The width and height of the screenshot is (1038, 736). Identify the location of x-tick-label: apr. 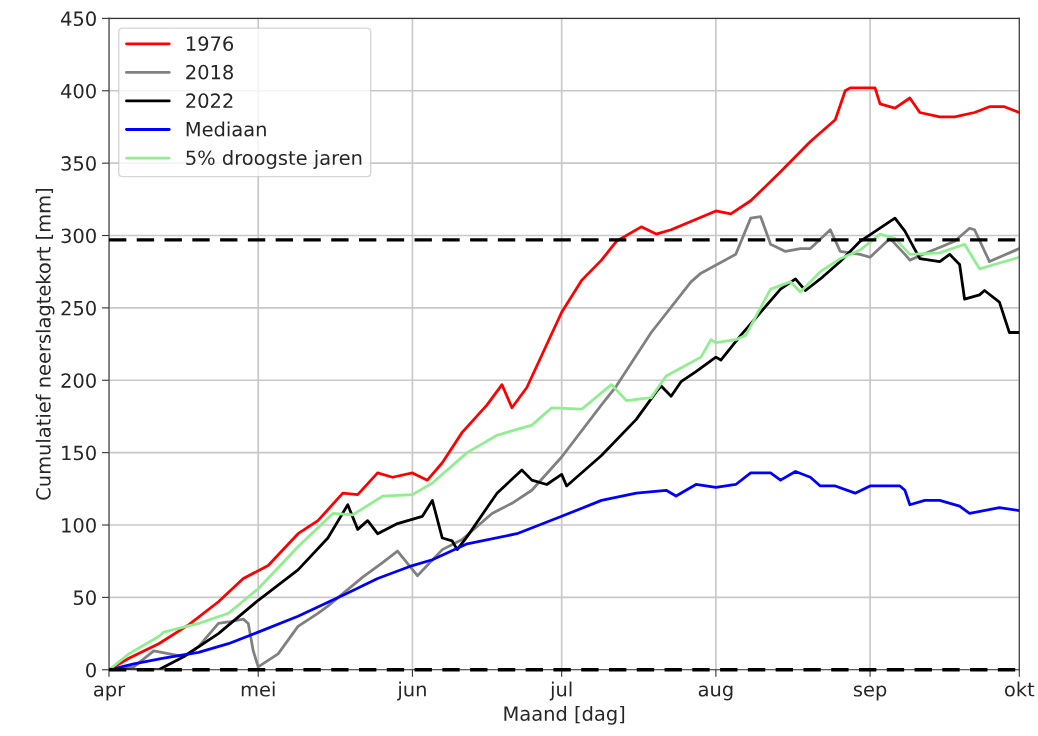
(110, 693).